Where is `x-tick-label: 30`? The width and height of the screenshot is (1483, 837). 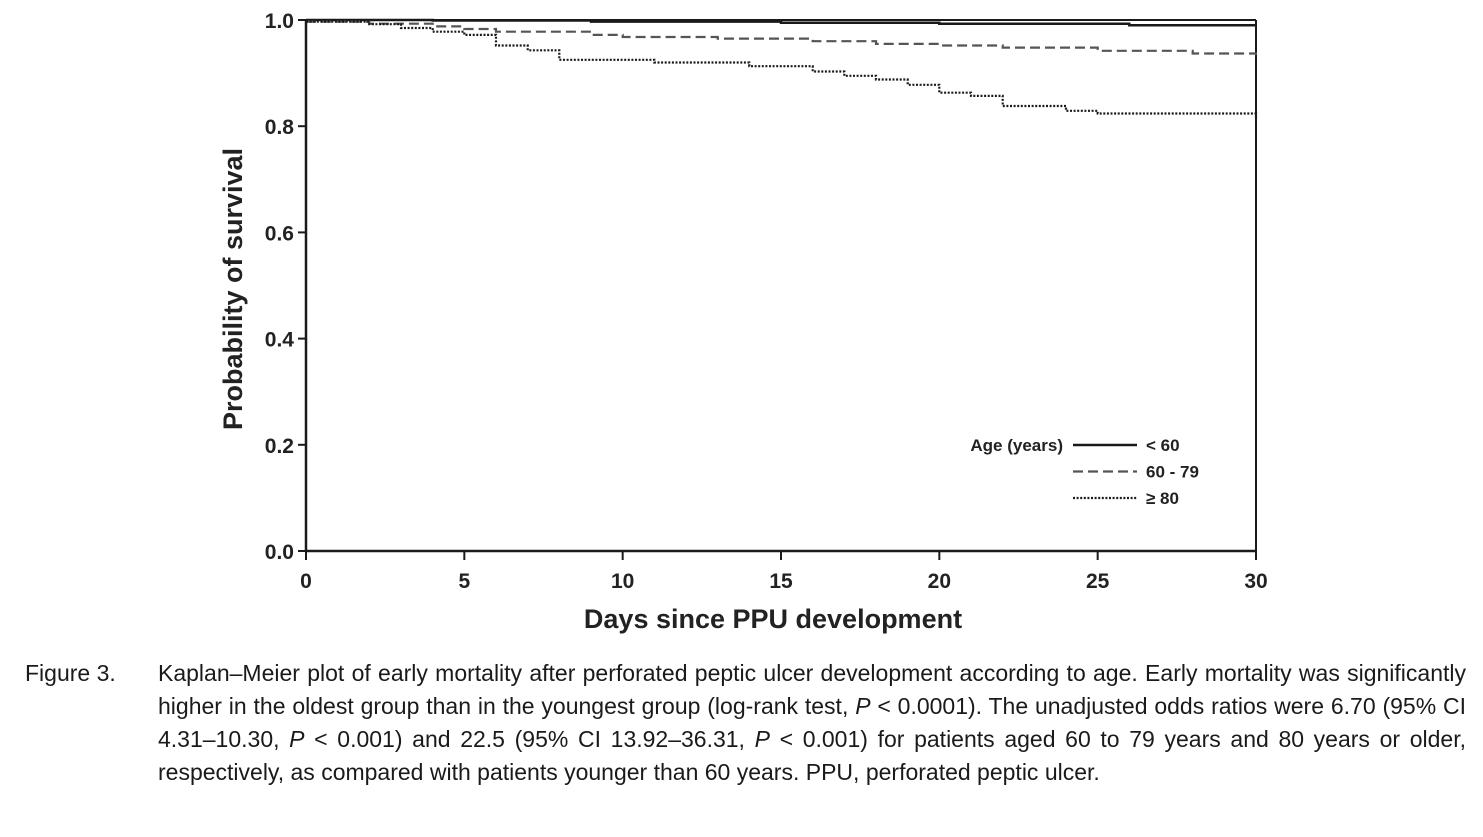 x-tick-label: 30 is located at coordinates (1255, 581).